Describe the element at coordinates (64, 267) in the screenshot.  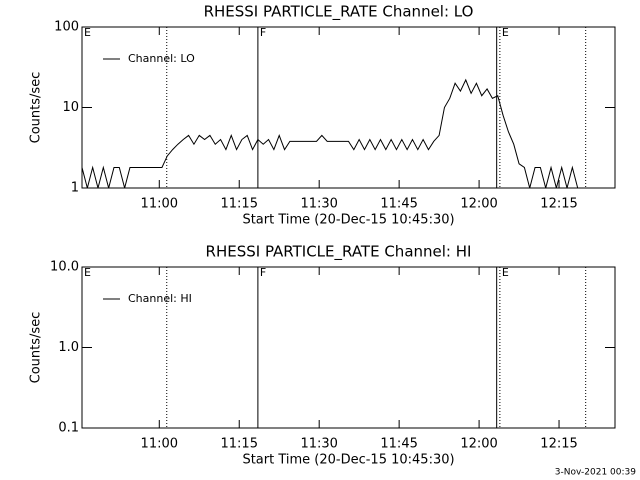
I see `y-tick-label: 10.0` at that location.